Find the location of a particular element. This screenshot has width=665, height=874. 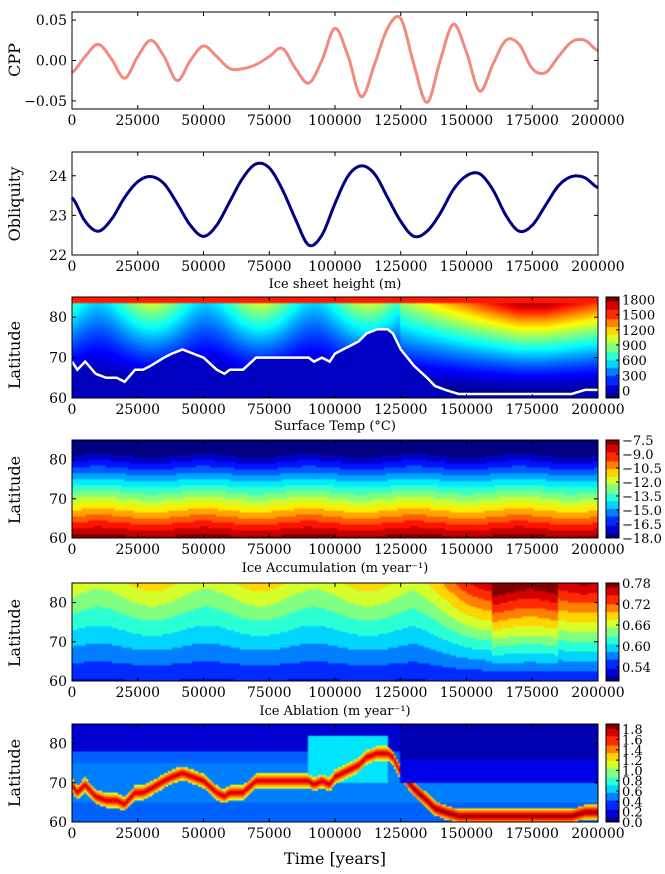

colorbar-tick-label: 1.4 is located at coordinates (632, 751).